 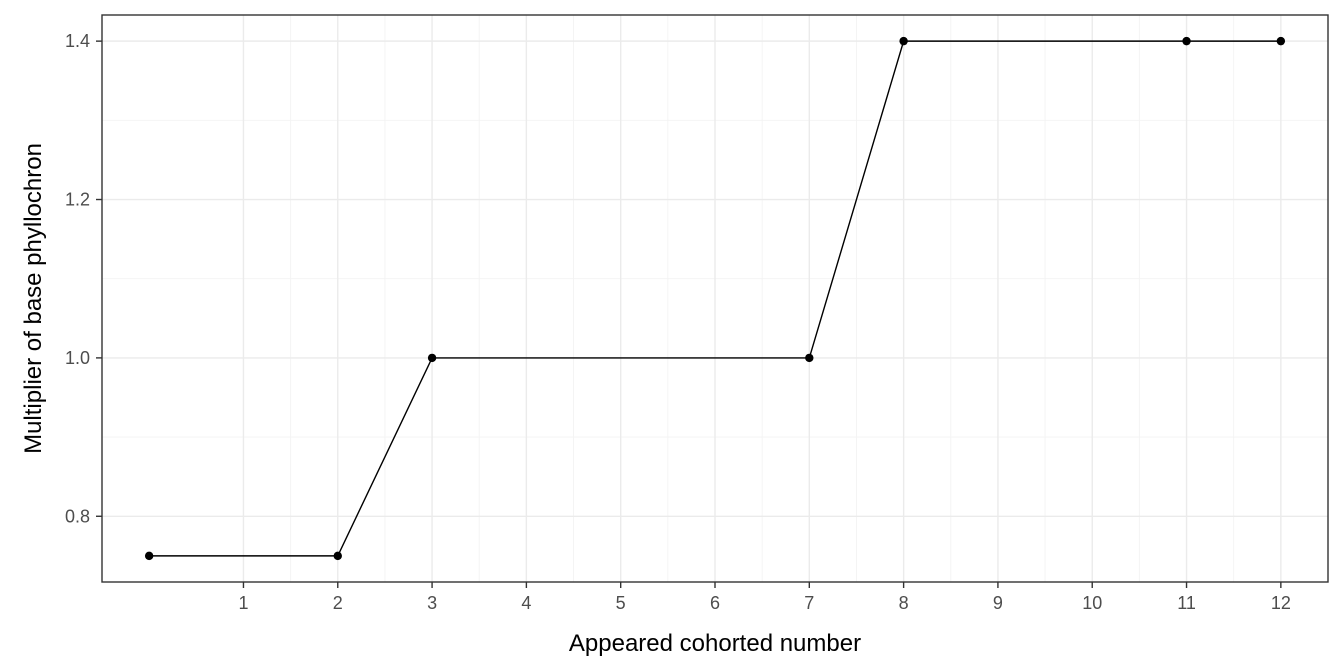 What do you see at coordinates (715, 603) in the screenshot?
I see `x-tick-label: 6` at bounding box center [715, 603].